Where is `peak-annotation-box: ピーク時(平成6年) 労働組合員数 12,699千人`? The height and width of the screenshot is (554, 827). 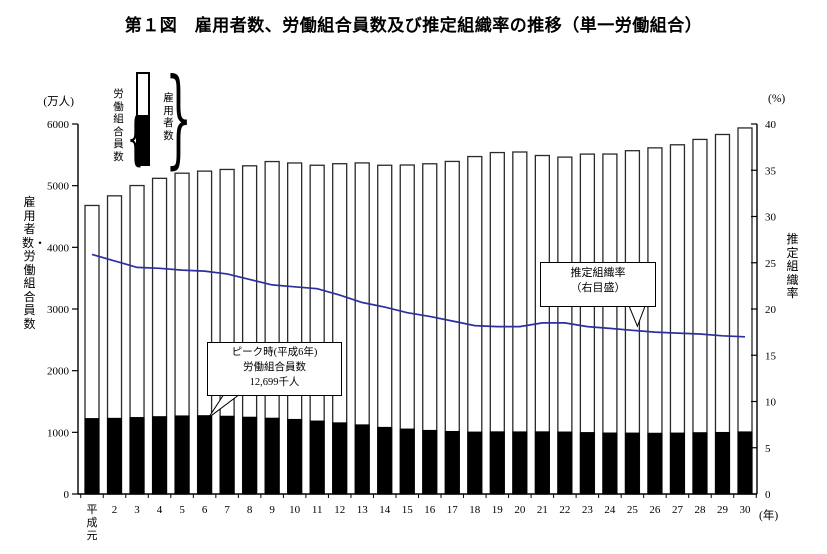
peak-annotation-box: ピーク時(平成6年) 労働組合員数 12,699千人 is located at coordinates (274, 369).